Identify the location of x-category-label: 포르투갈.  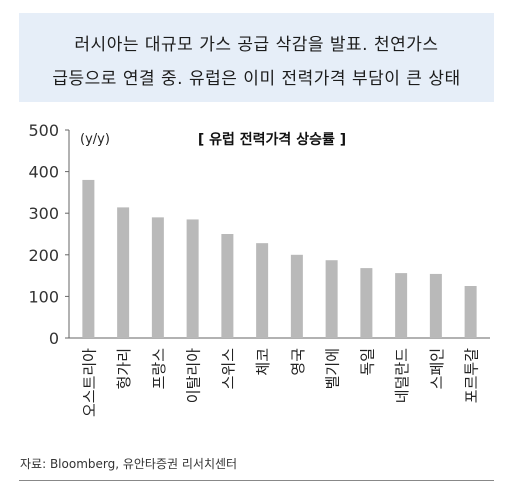
(472, 375).